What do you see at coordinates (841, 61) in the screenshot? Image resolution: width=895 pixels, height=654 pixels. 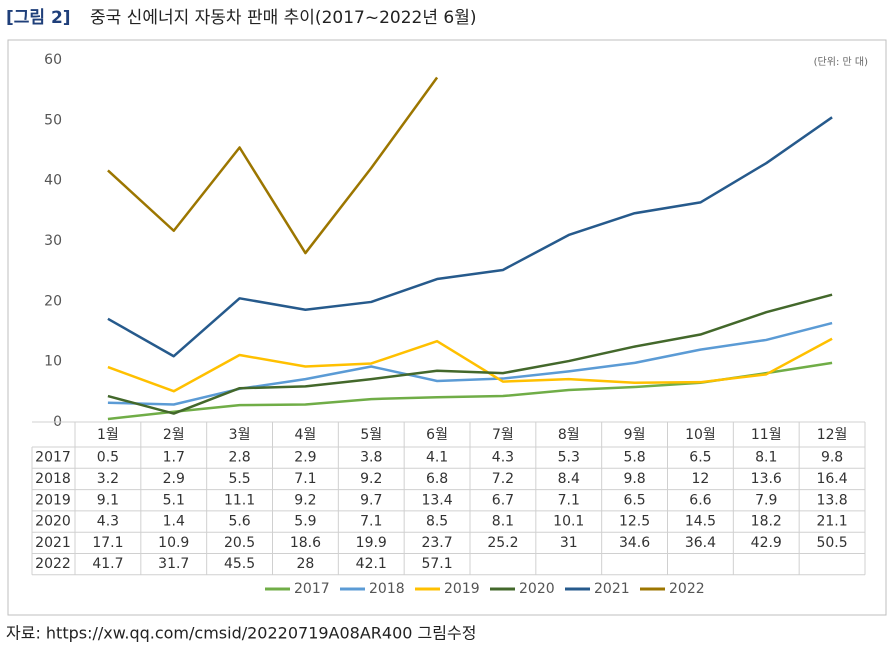 I see `unit-label: (단위: 만 대)` at bounding box center [841, 61].